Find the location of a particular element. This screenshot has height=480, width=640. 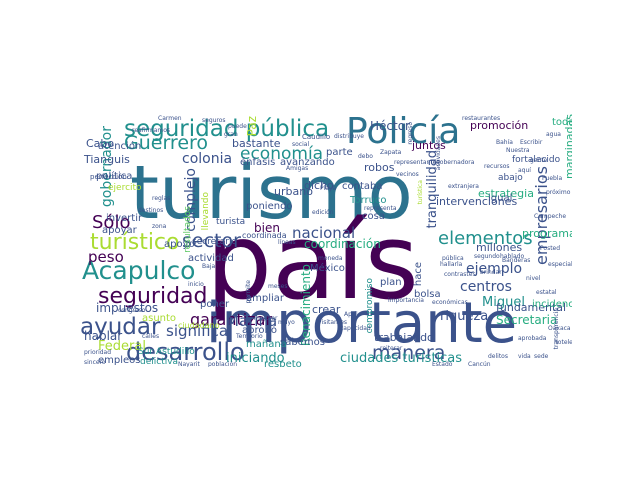

word-paz: Paz is located at coordinates (252, 126).